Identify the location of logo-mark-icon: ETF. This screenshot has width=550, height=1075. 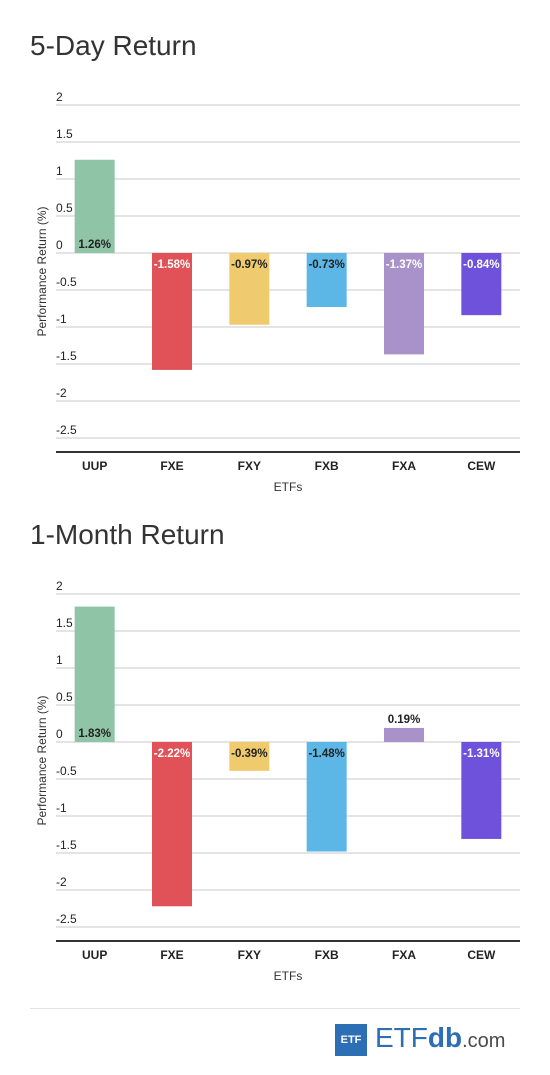
(351, 1040).